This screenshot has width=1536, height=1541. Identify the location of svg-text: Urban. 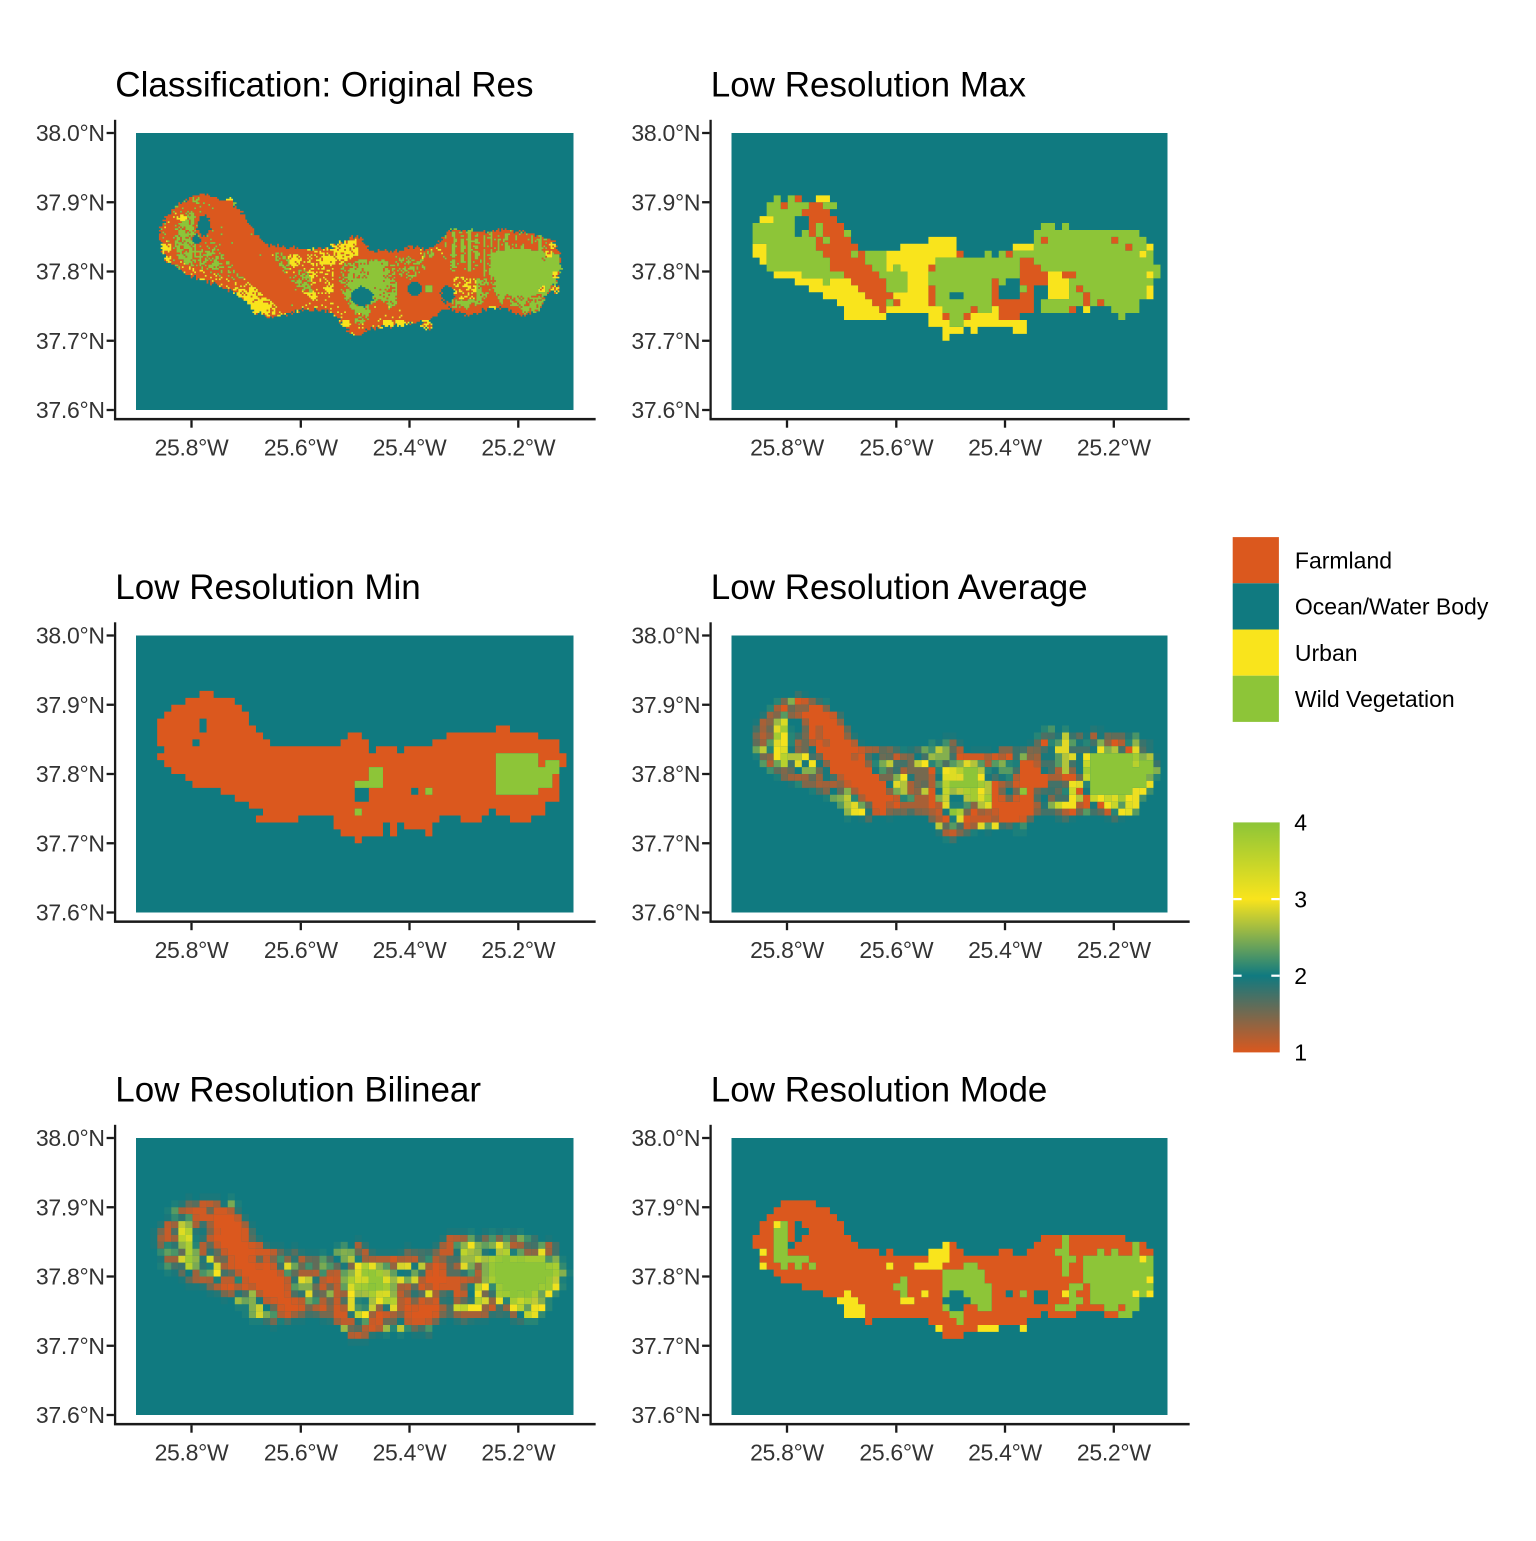
(1326, 653).